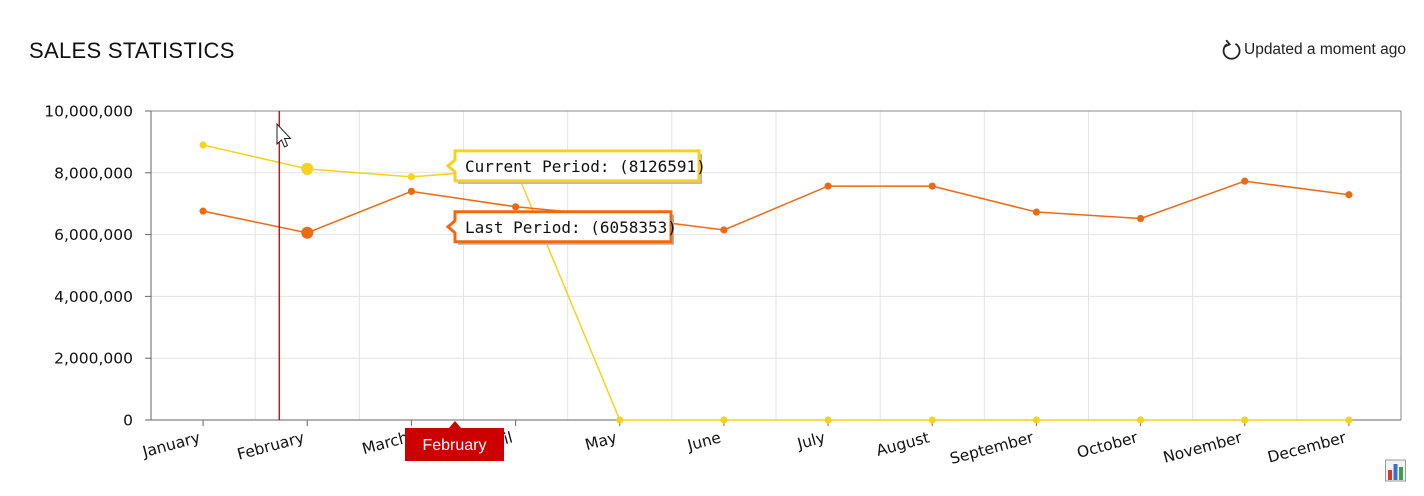 The width and height of the screenshot is (1424, 496). What do you see at coordinates (88, 112) in the screenshot?
I see `y-tick-label: 10,000,000` at bounding box center [88, 112].